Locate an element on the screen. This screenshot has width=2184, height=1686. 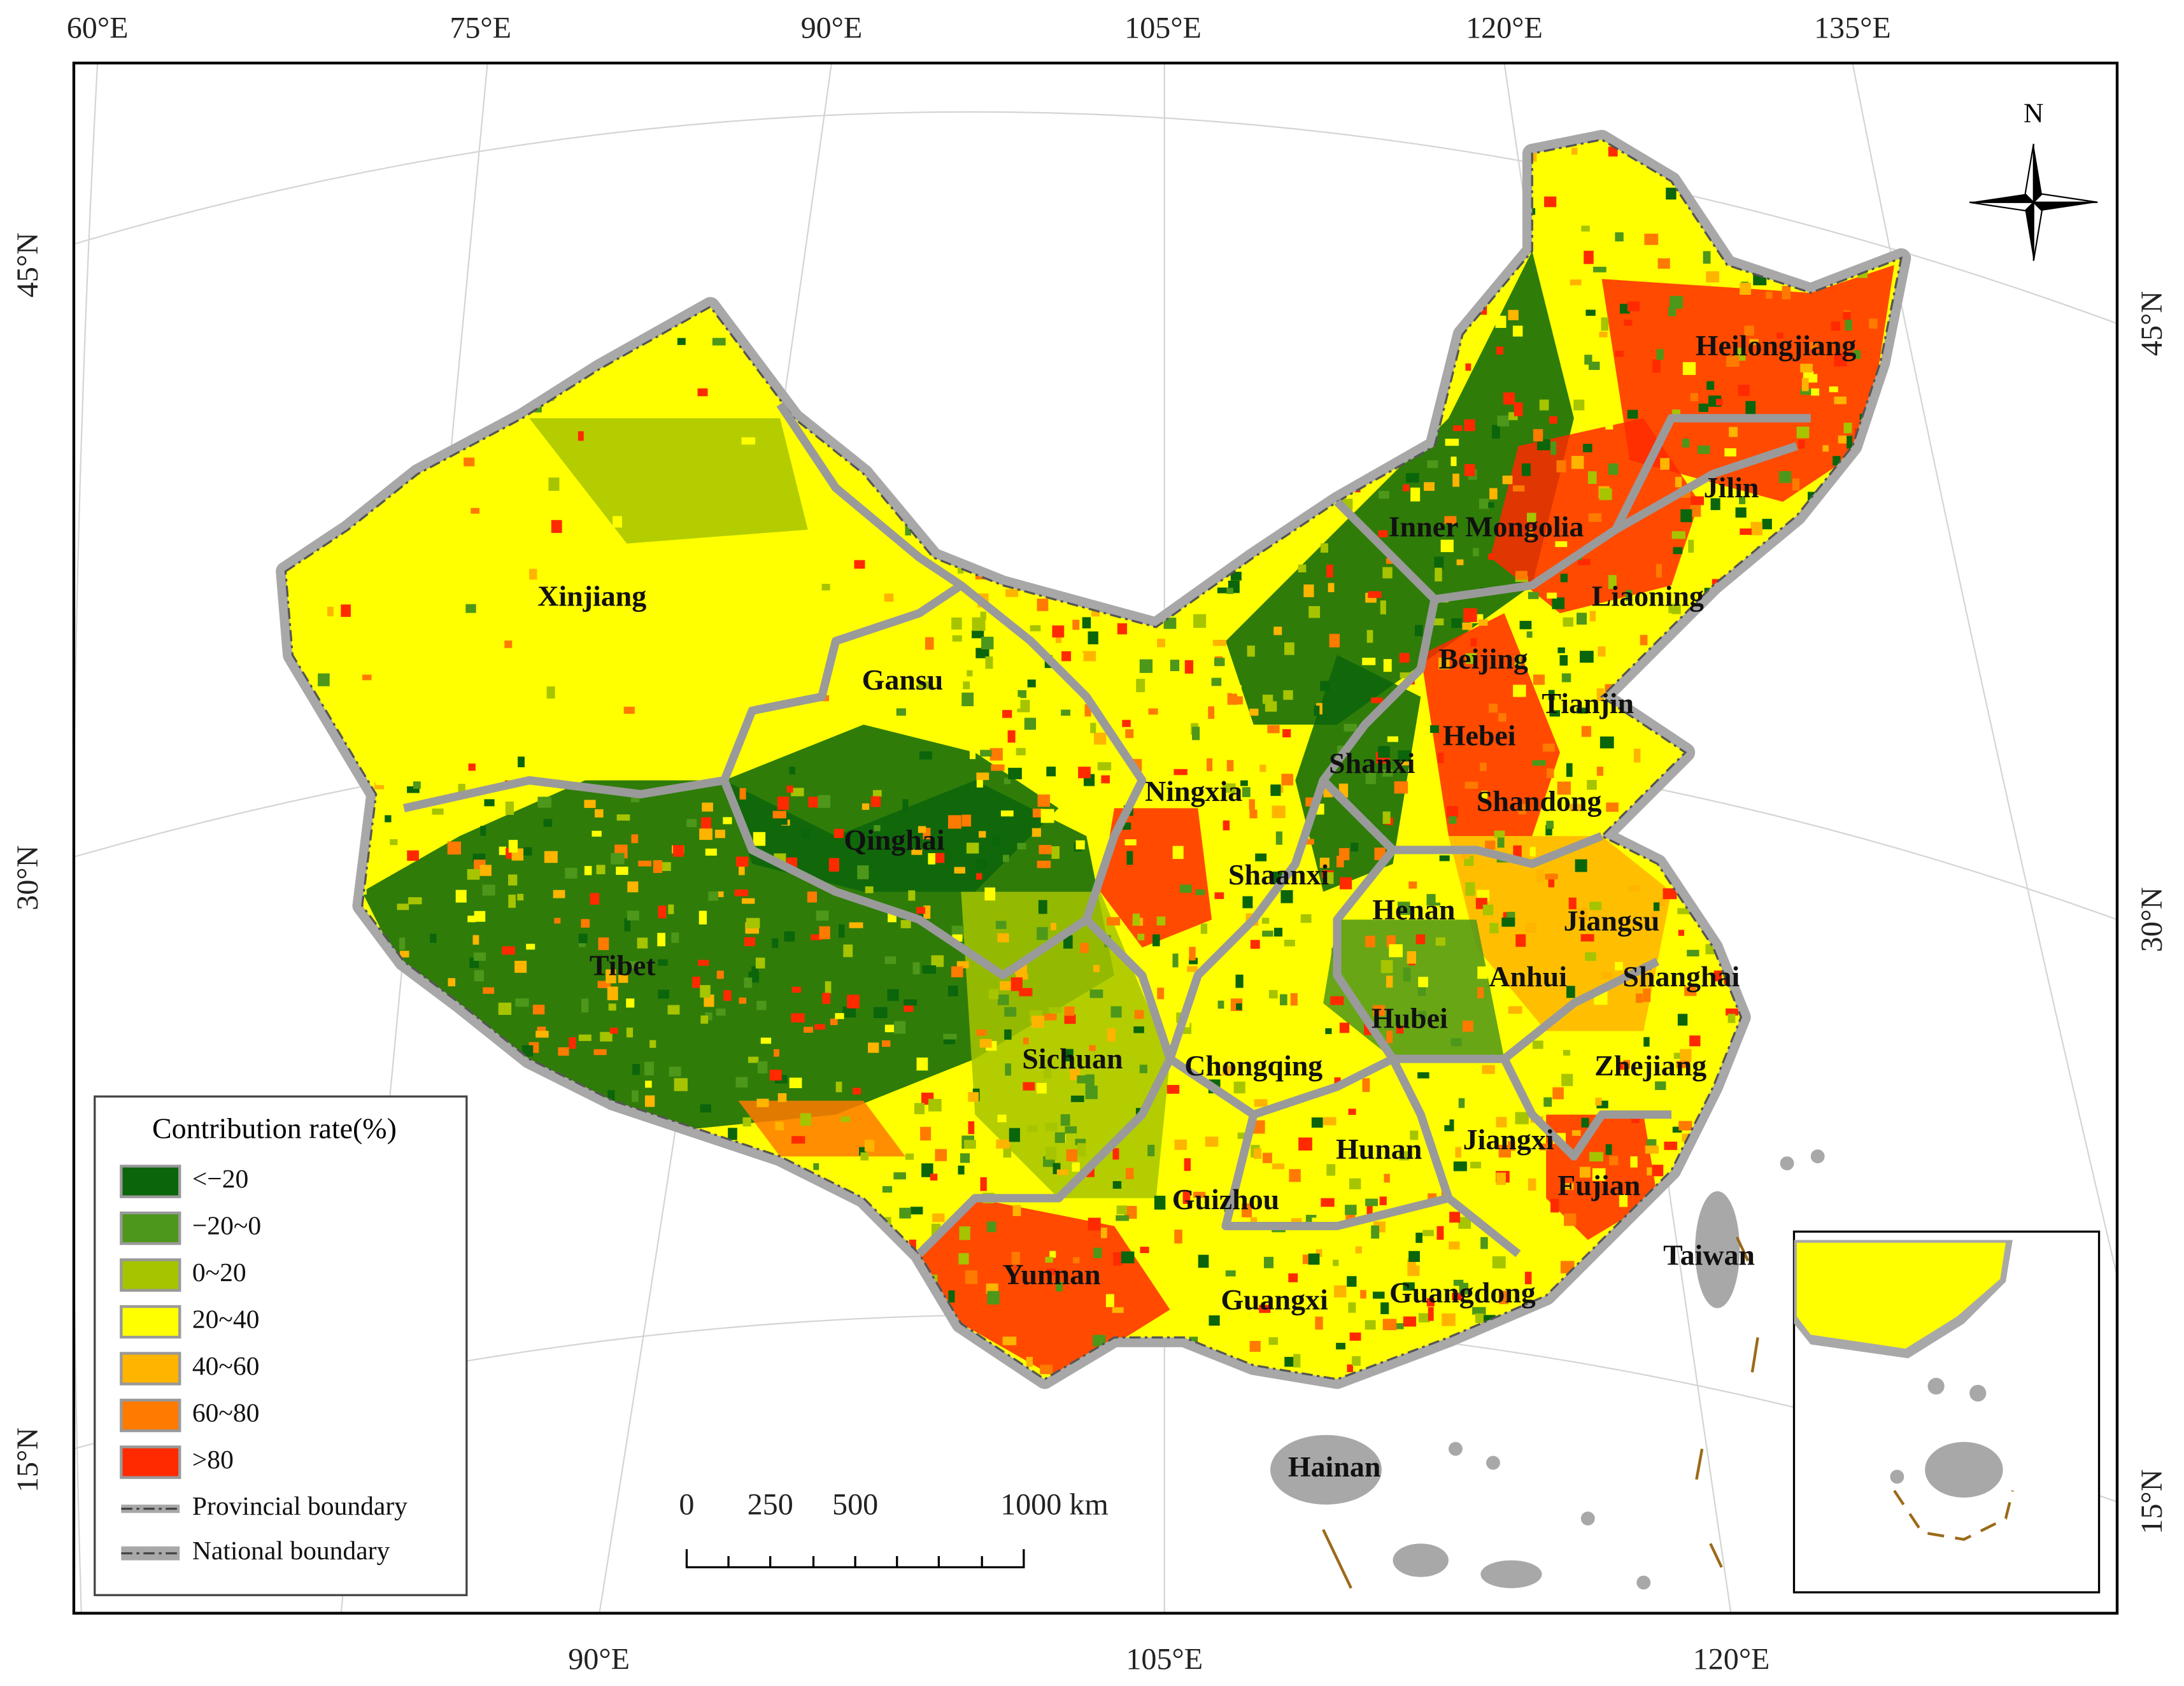
raster-region is located at coordinates (1044, 1289).